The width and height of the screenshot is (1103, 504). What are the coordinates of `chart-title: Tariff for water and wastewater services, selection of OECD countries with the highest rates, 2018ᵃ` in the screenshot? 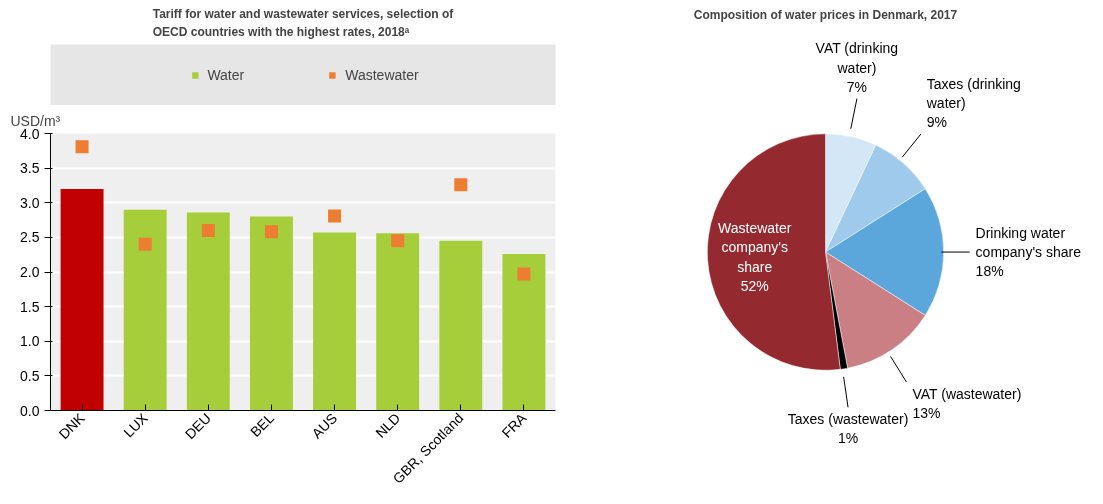 It's located at (303, 23).